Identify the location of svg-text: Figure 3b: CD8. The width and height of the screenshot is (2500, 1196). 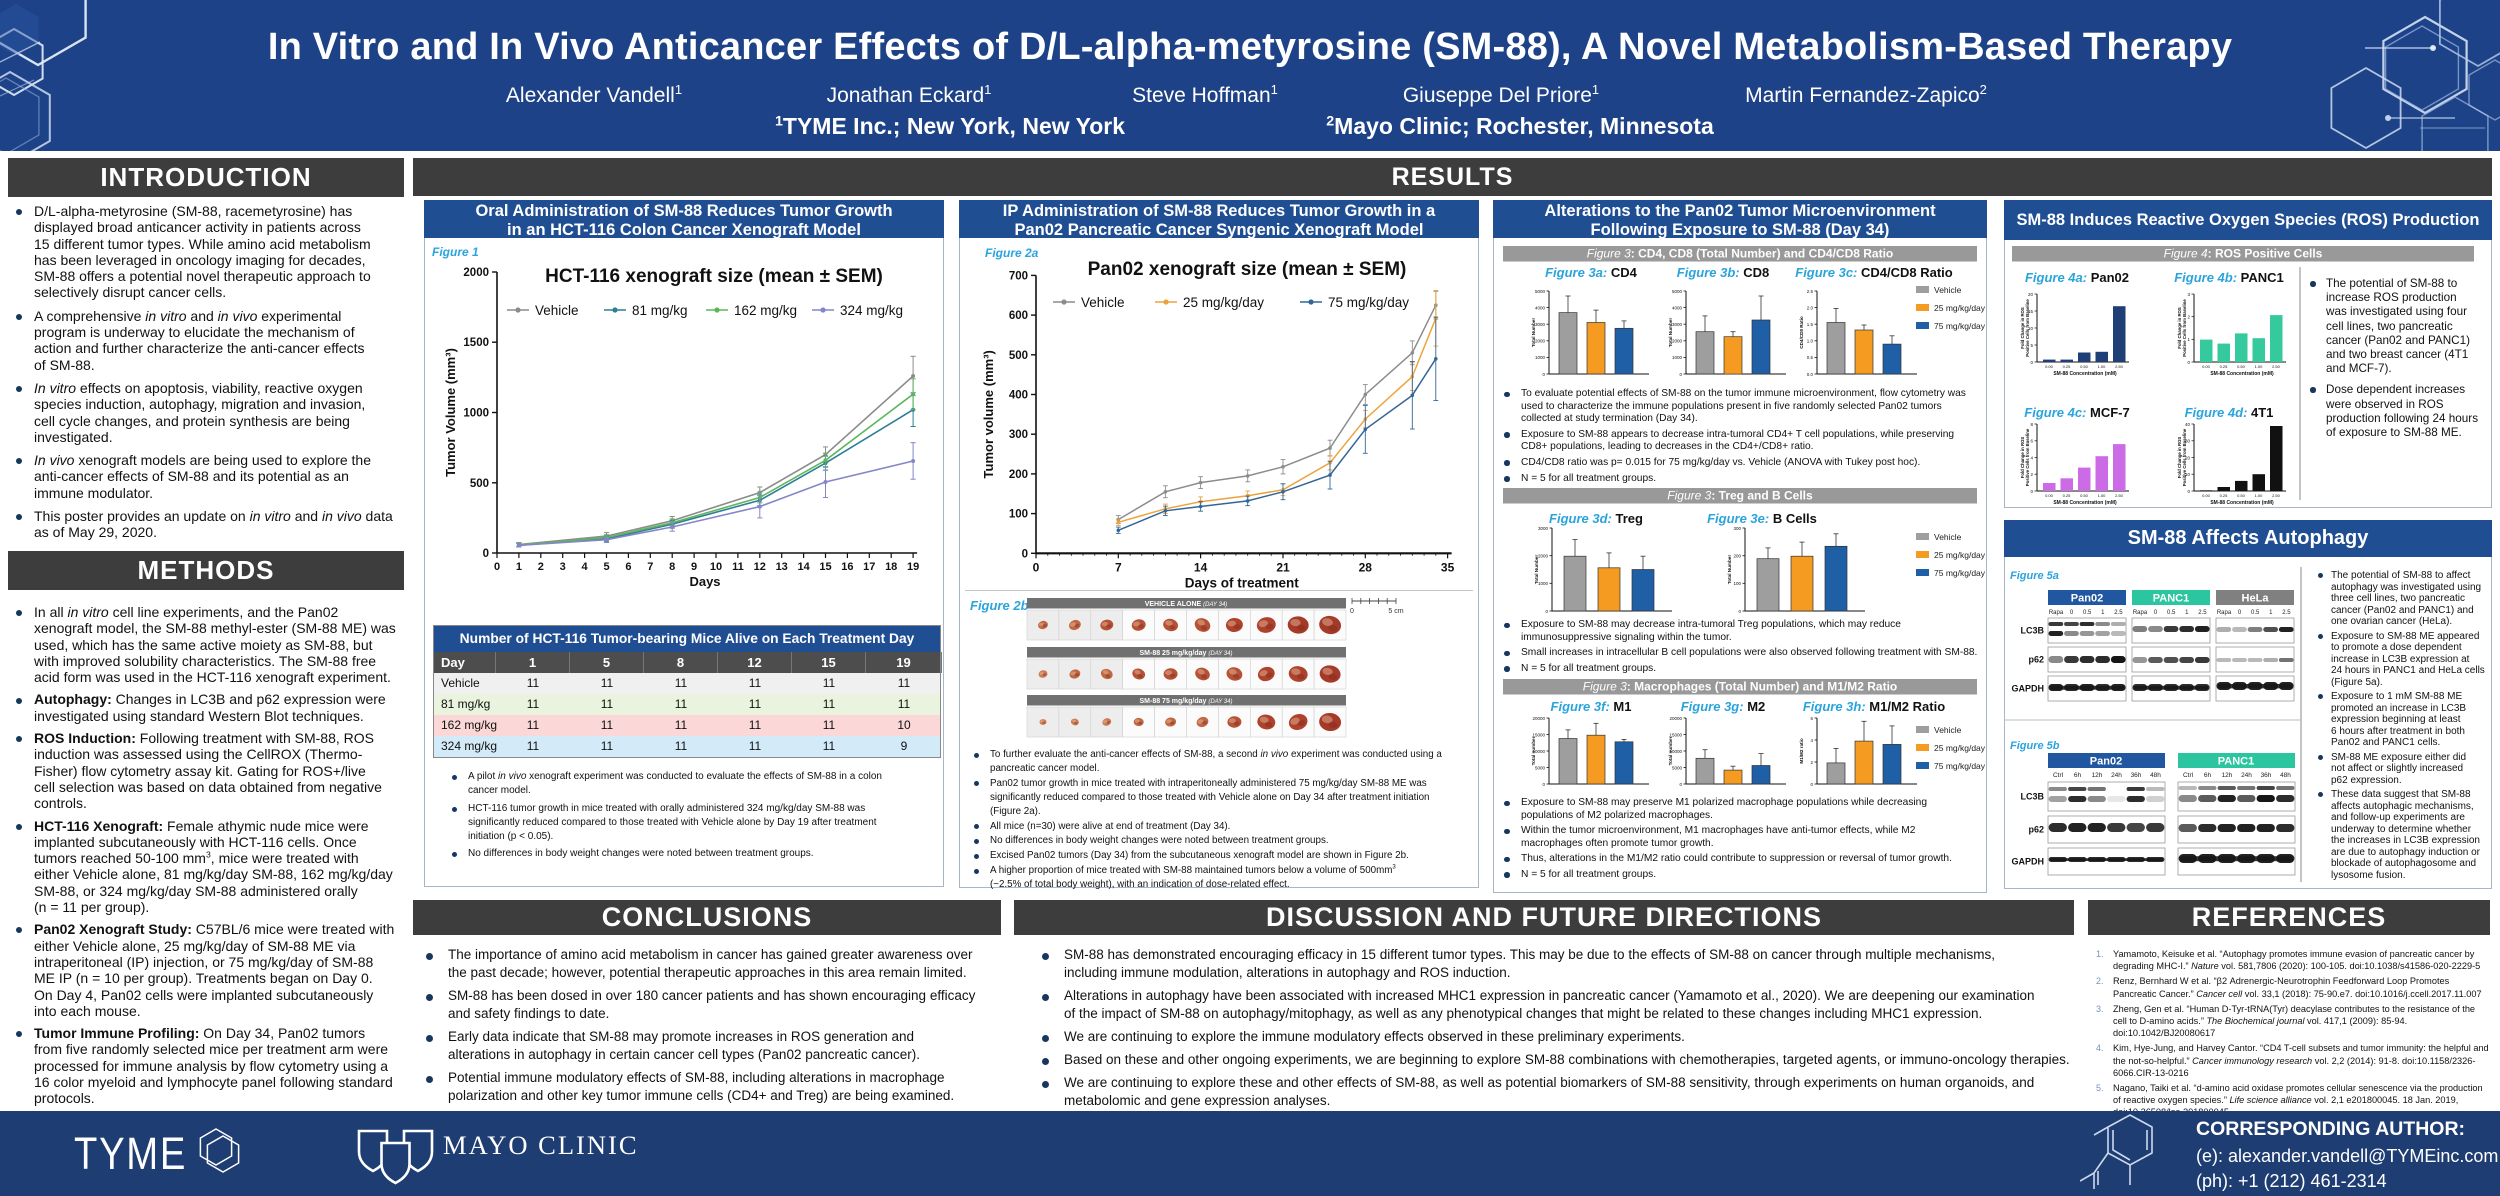
(1723, 272).